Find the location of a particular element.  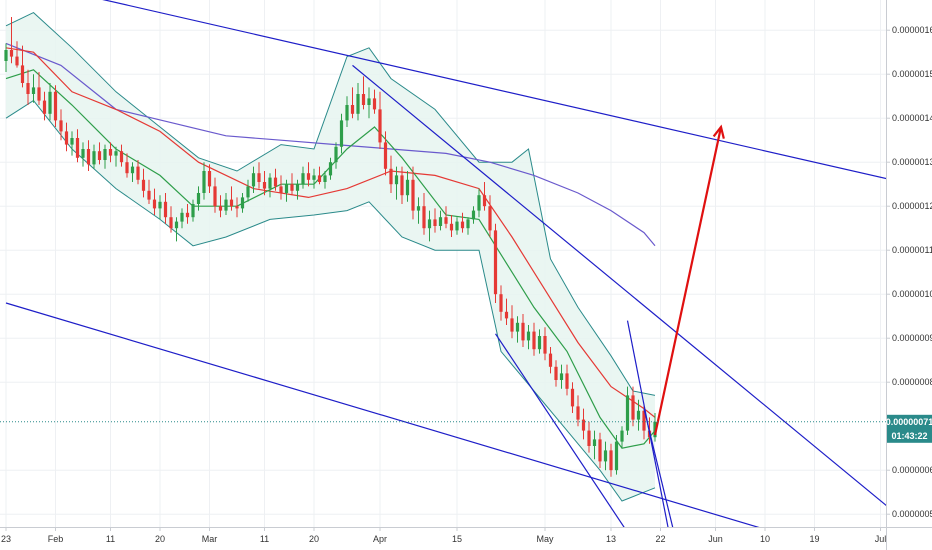

x-tick-label: Feb is located at coordinates (56, 539).